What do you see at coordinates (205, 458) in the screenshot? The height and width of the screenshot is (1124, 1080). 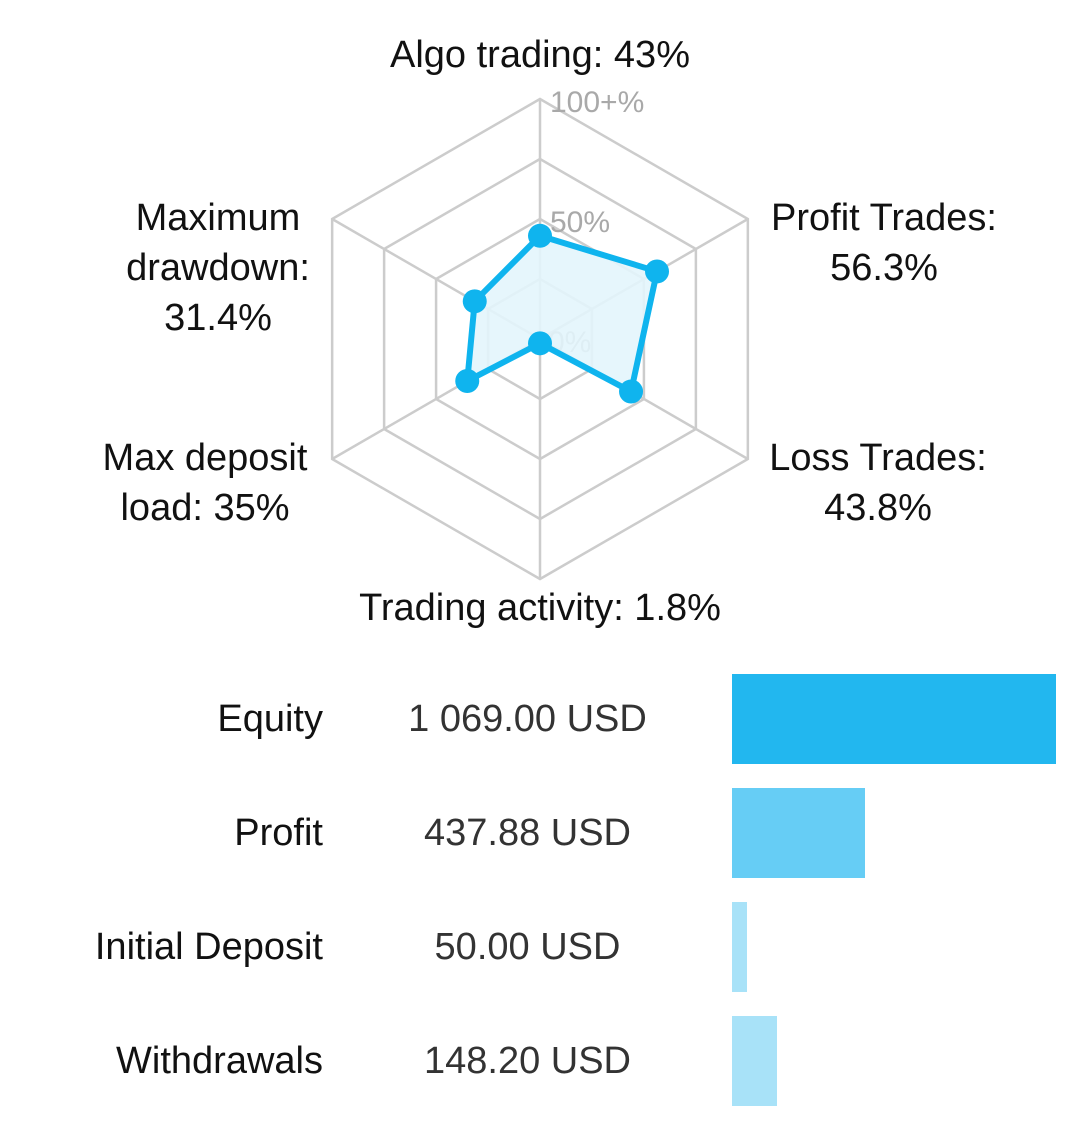 I see `axis-label-line: Max deposit` at bounding box center [205, 458].